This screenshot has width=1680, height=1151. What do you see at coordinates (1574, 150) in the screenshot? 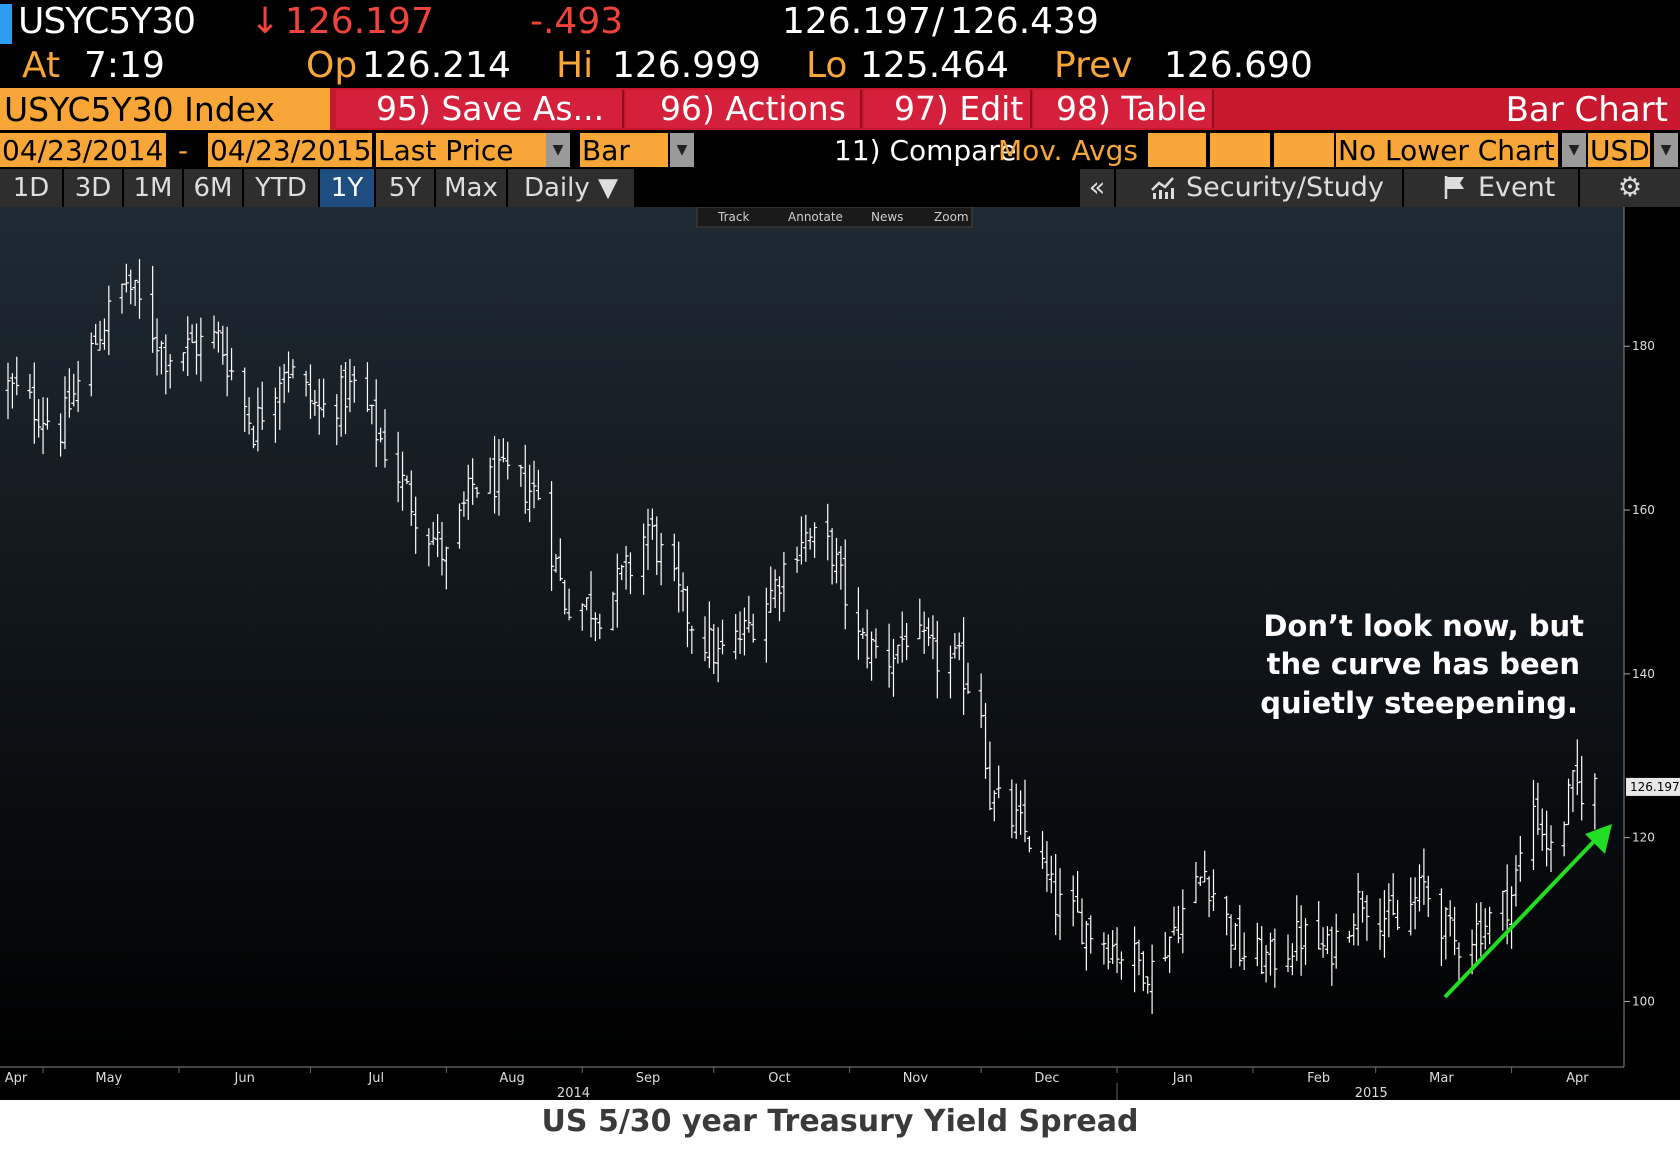
I see `lower-chart-dropdown-icon: ▼` at bounding box center [1574, 150].